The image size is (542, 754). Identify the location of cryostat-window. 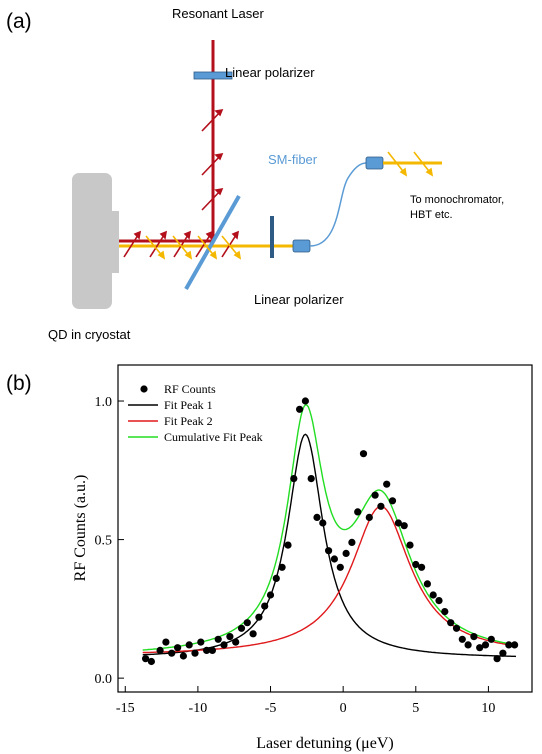
(112, 242).